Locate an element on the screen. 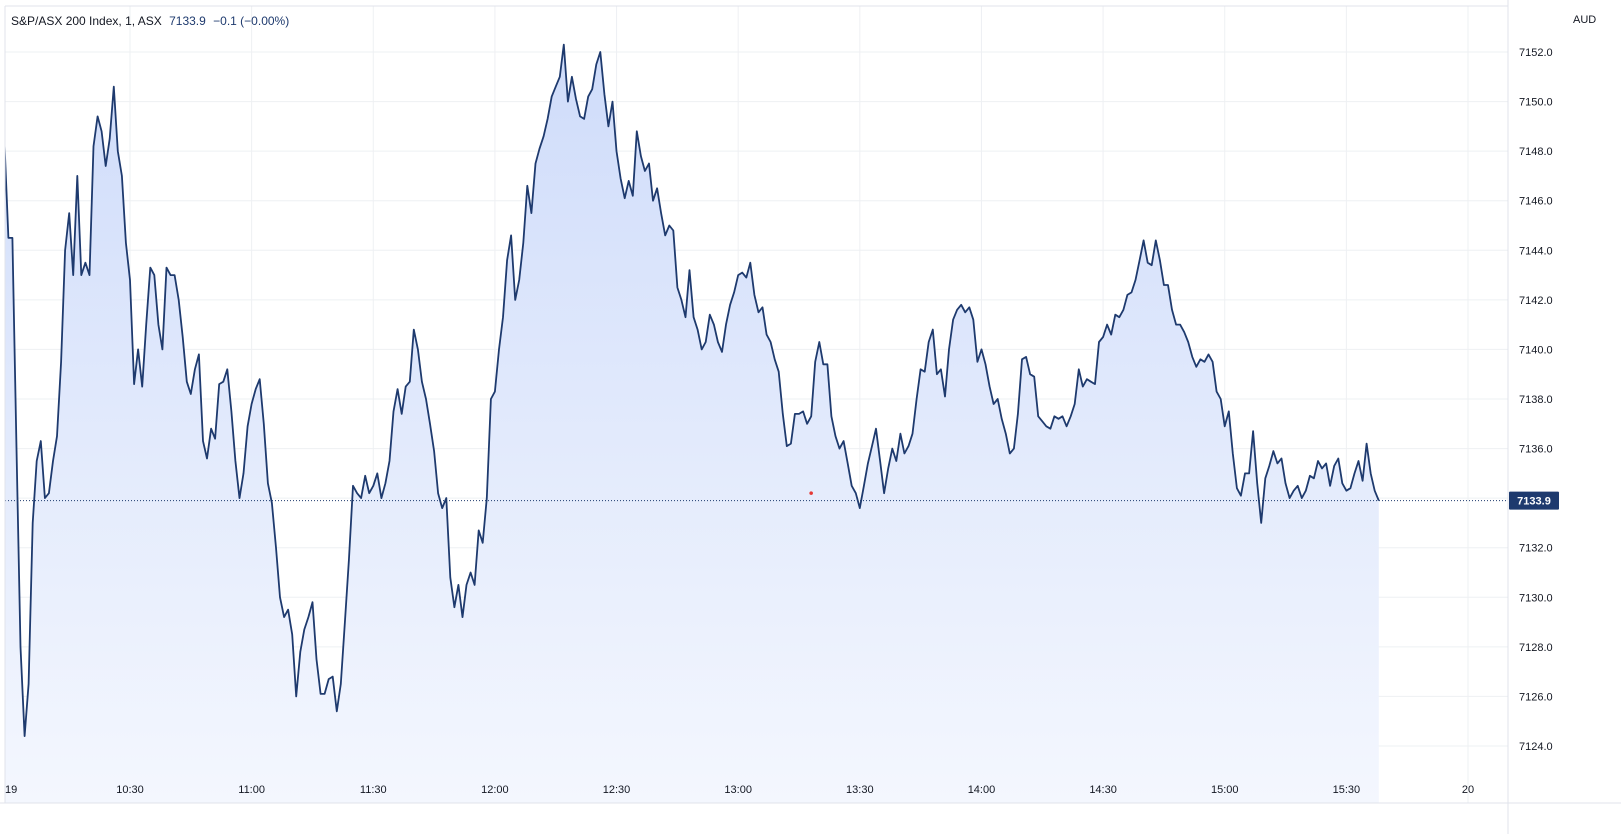 This screenshot has height=834, width=1621. last-price-badge-text: 7133.9 is located at coordinates (1534, 502).